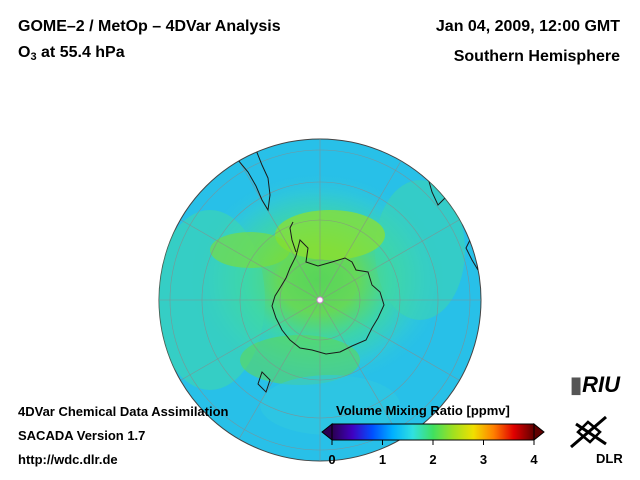 This screenshot has width=640, height=480. Describe the element at coordinates (601, 384) in the screenshot. I see `riu-logo-text: RIU` at that location.